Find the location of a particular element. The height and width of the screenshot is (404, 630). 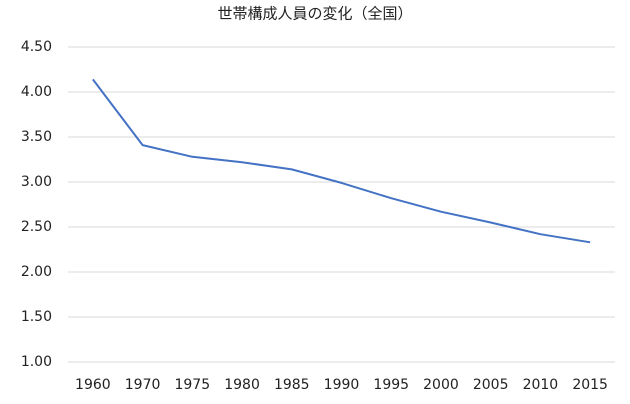

x-tick-label: 1970 is located at coordinates (143, 385).